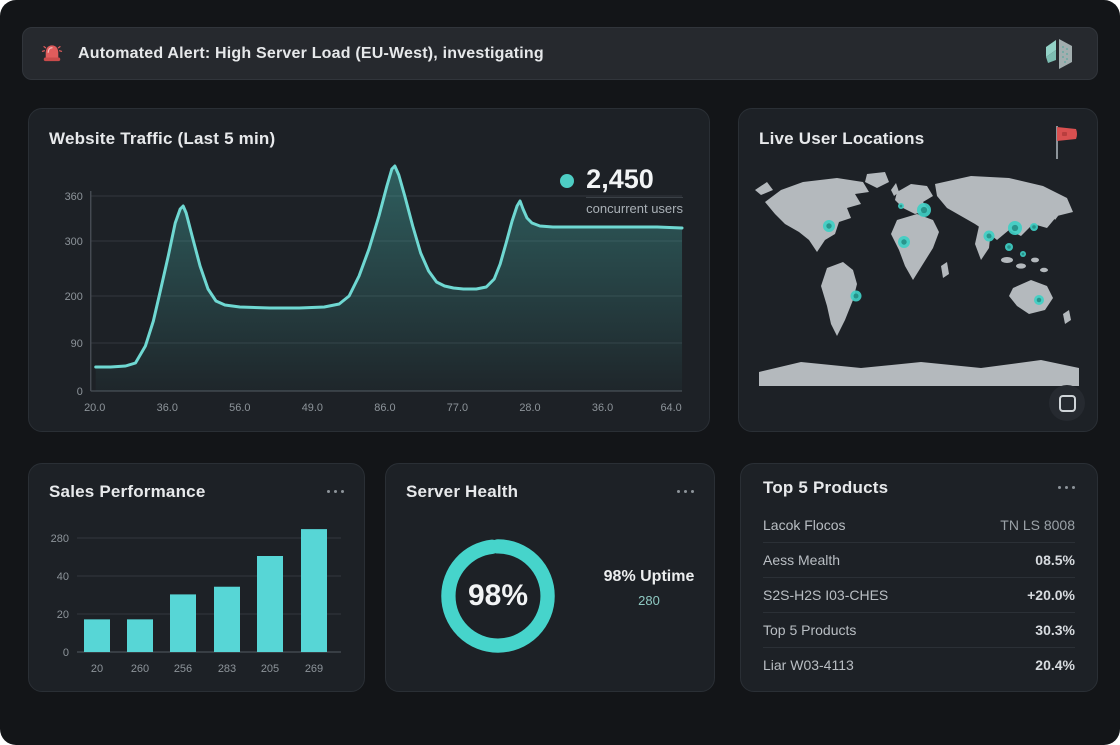 Image resolution: width=1120 pixels, height=745 pixels. Describe the element at coordinates (1066, 144) in the screenshot. I see `red-flag-icon` at that location.